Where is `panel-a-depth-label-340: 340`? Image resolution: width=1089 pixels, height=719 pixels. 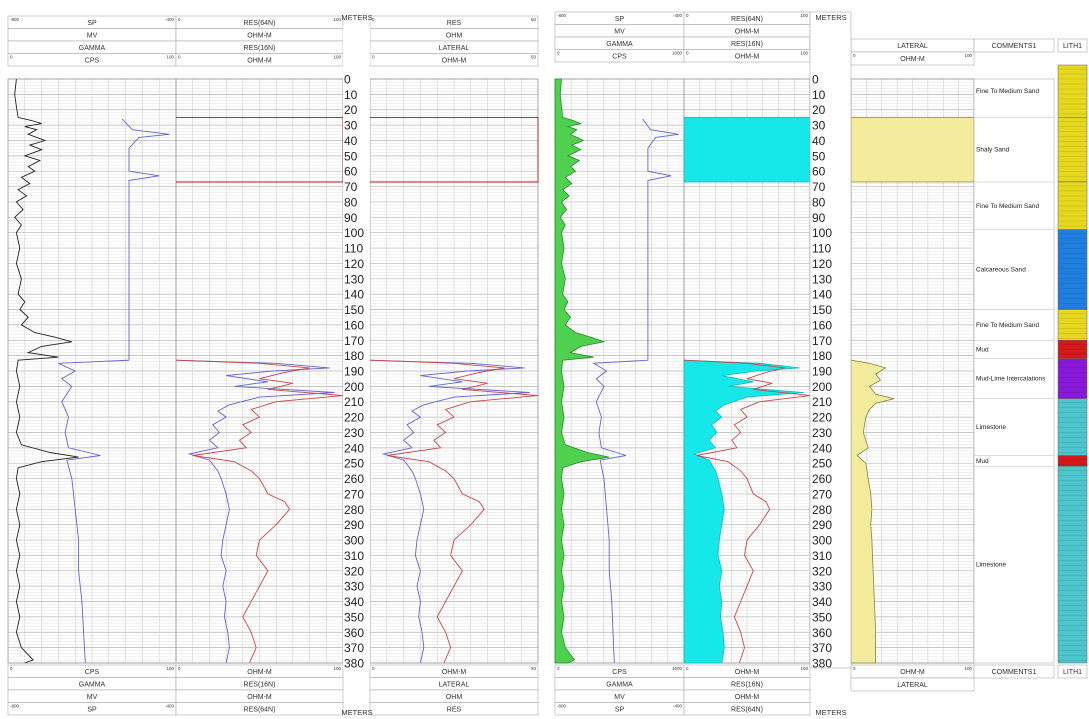 panel-a-depth-label-340: 340 is located at coordinates (354, 602).